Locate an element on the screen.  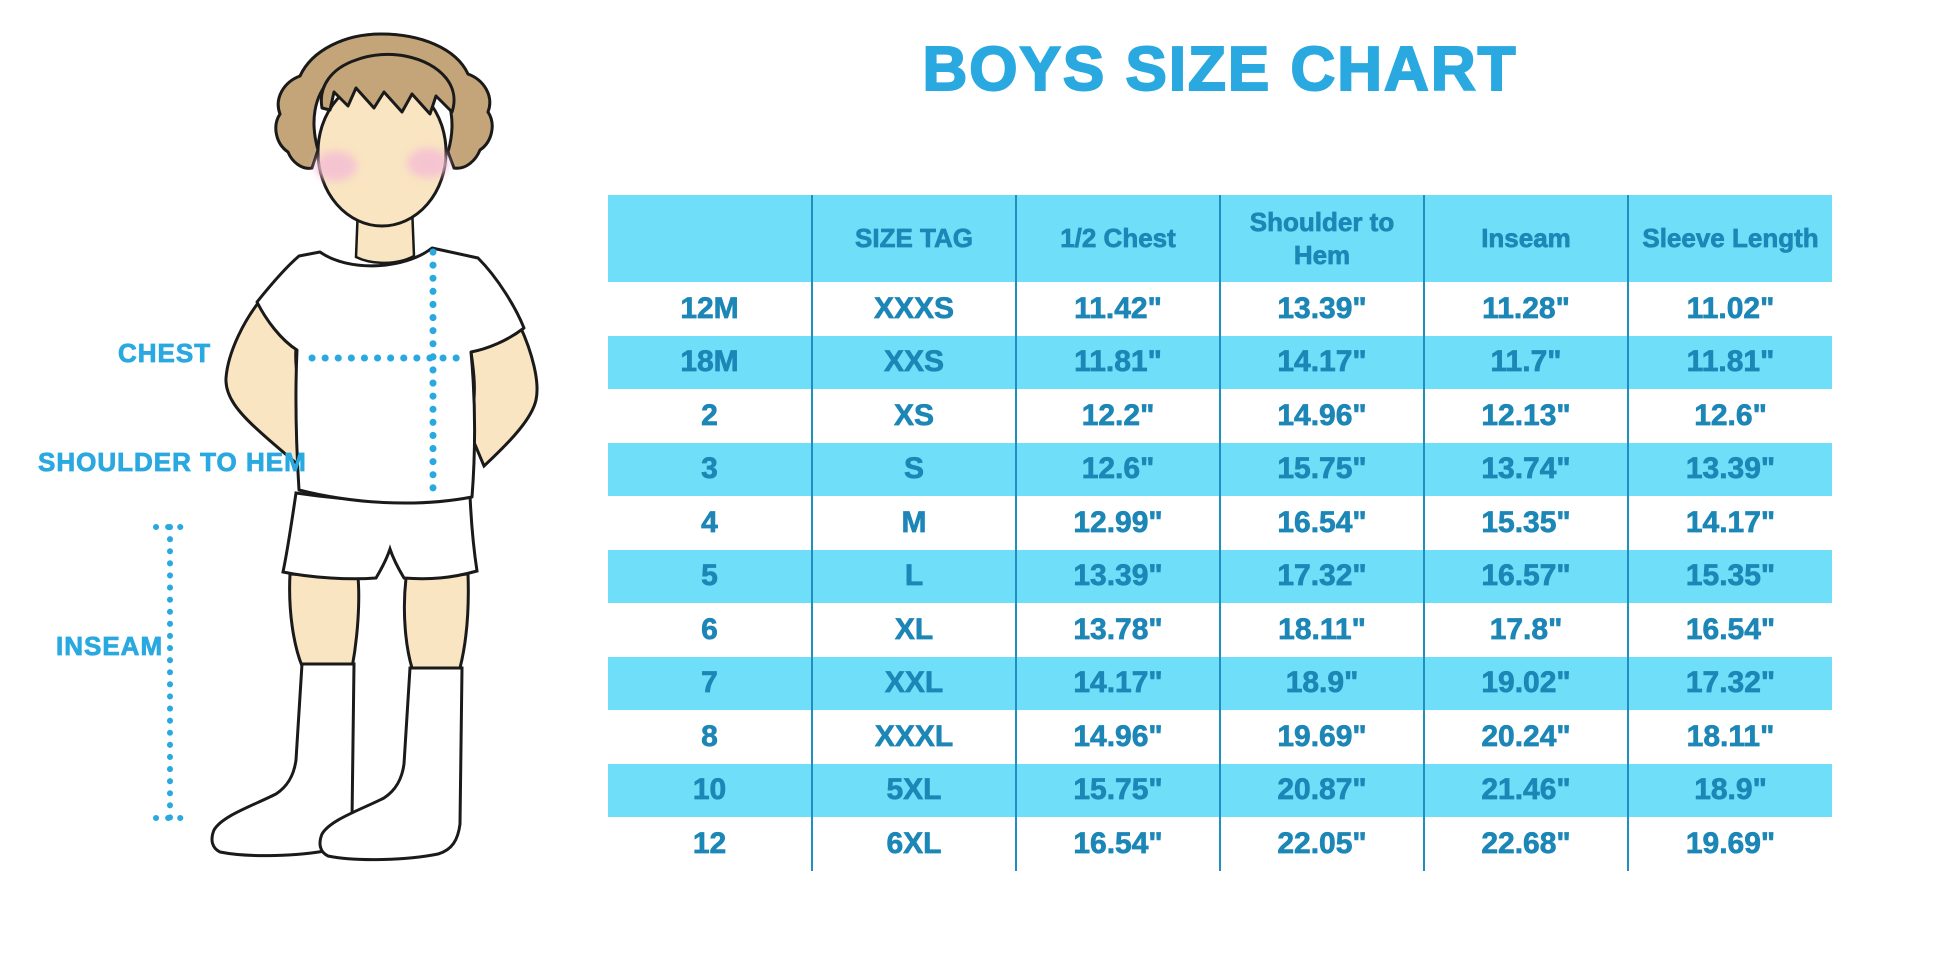
sleeve-length-cell: 14.17" is located at coordinates (1729, 523).